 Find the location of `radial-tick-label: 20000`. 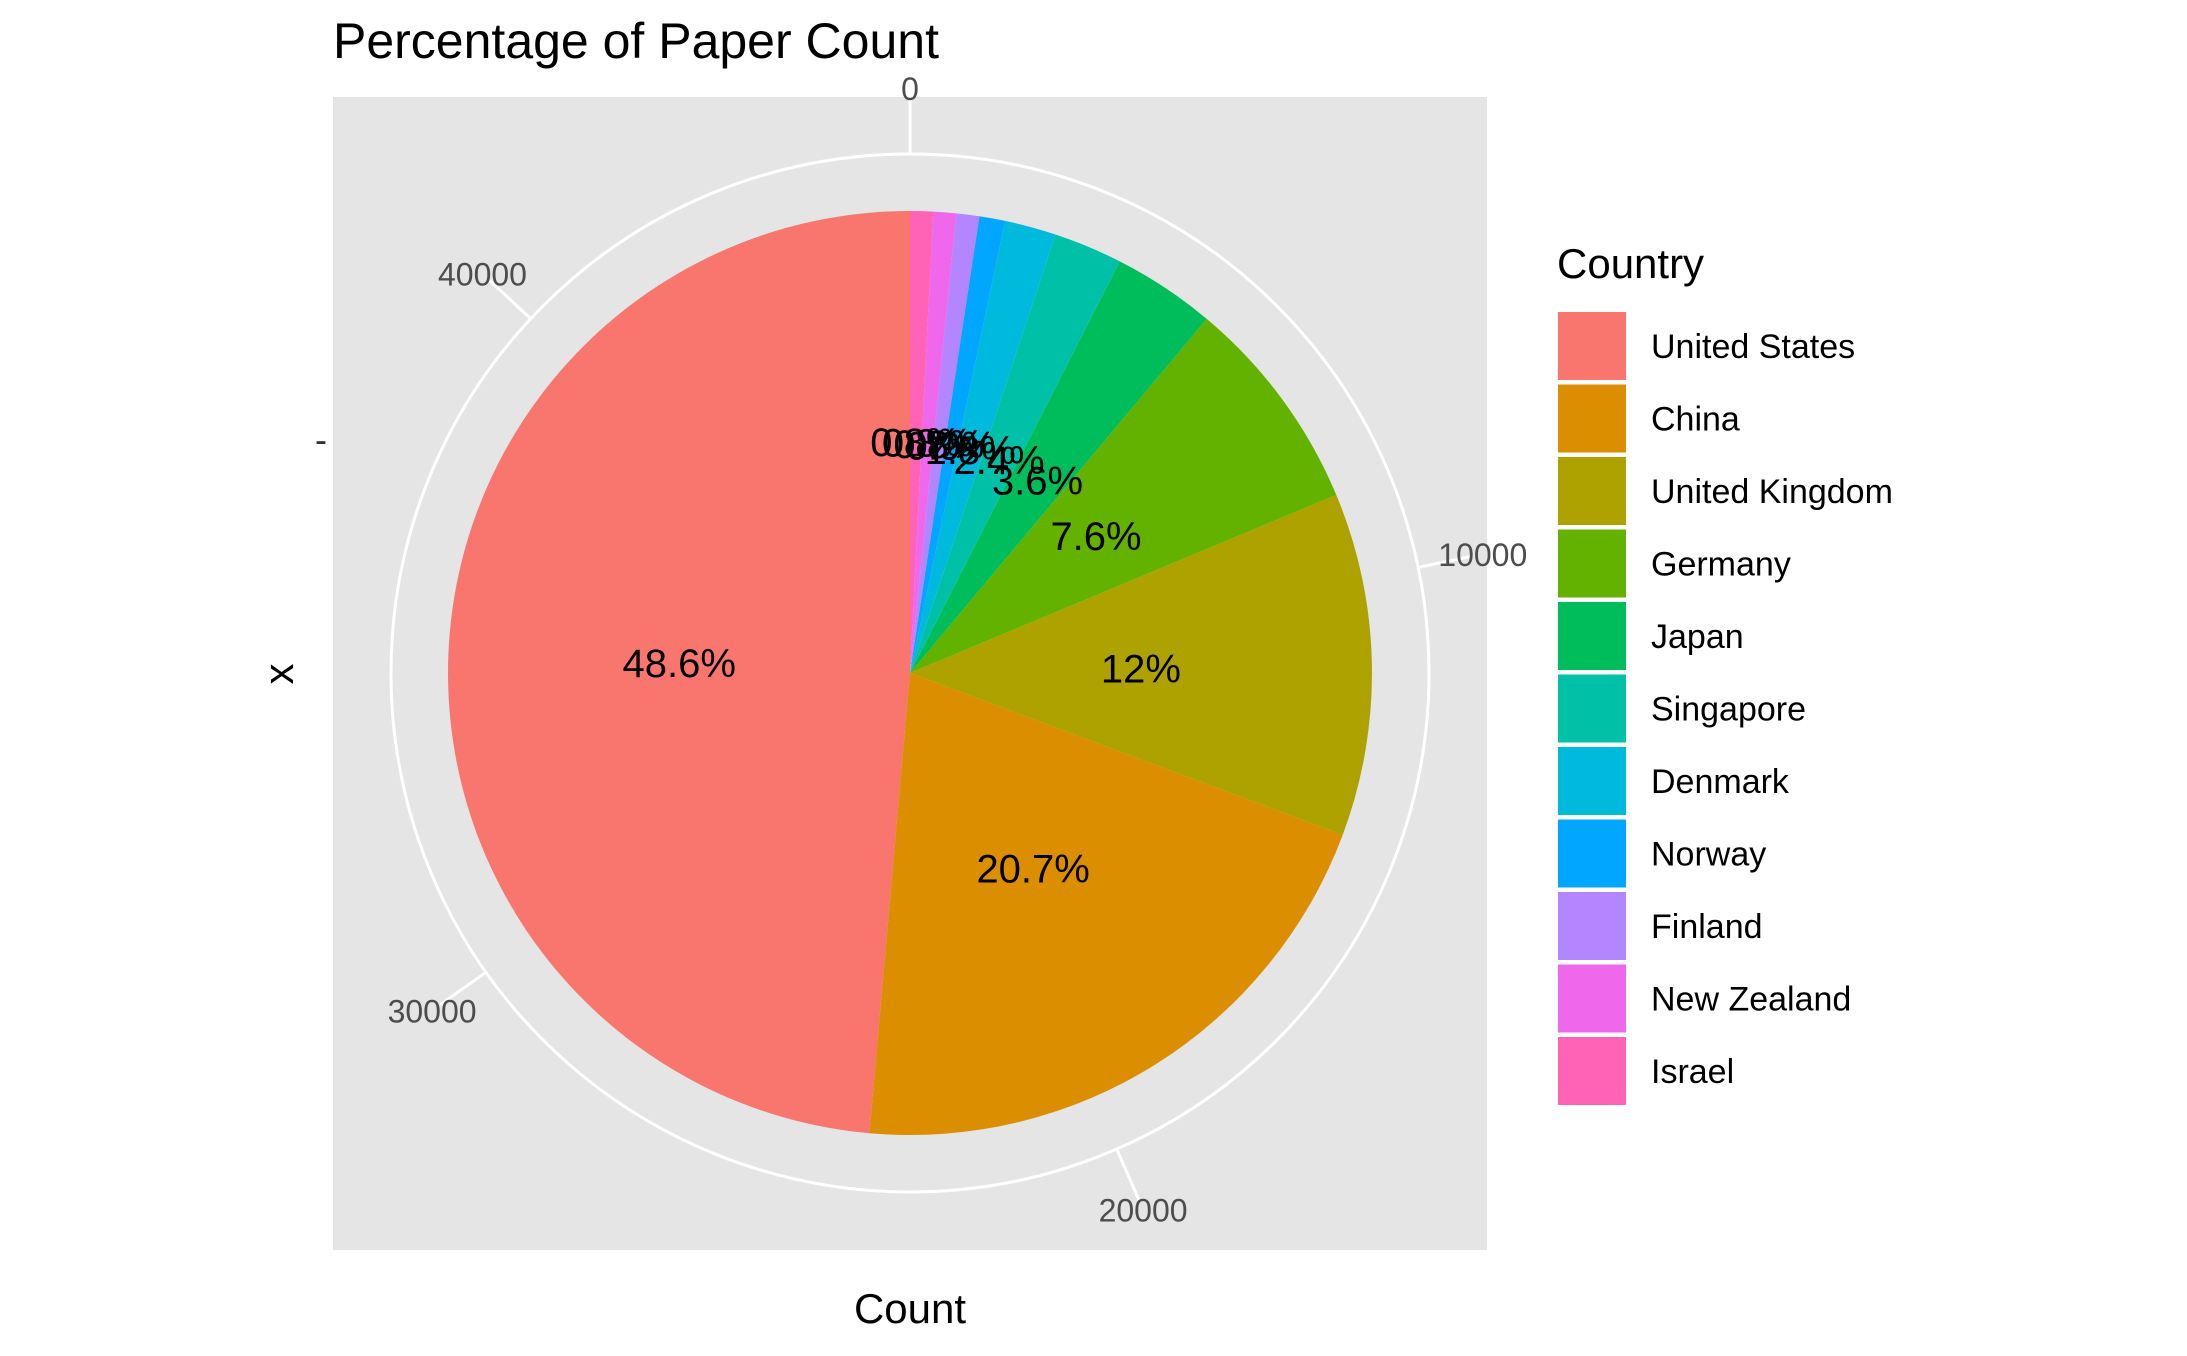

radial-tick-label: 20000 is located at coordinates (1143, 1211).